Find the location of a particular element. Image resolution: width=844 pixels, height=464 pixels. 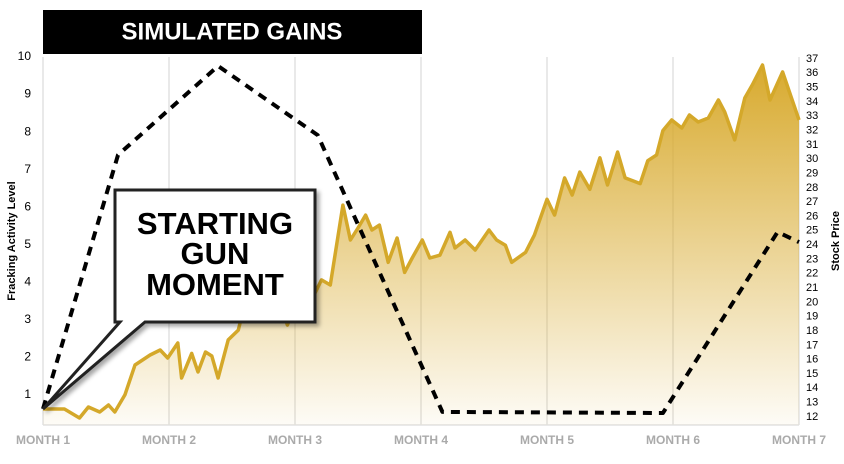

y-tick-label: 1 is located at coordinates (27, 394).